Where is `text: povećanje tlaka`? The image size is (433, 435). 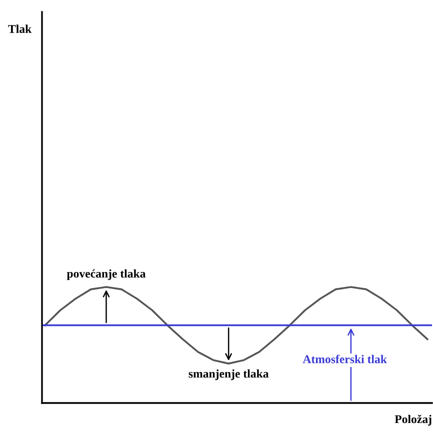 text: povećanje tlaka is located at coordinates (106, 274).